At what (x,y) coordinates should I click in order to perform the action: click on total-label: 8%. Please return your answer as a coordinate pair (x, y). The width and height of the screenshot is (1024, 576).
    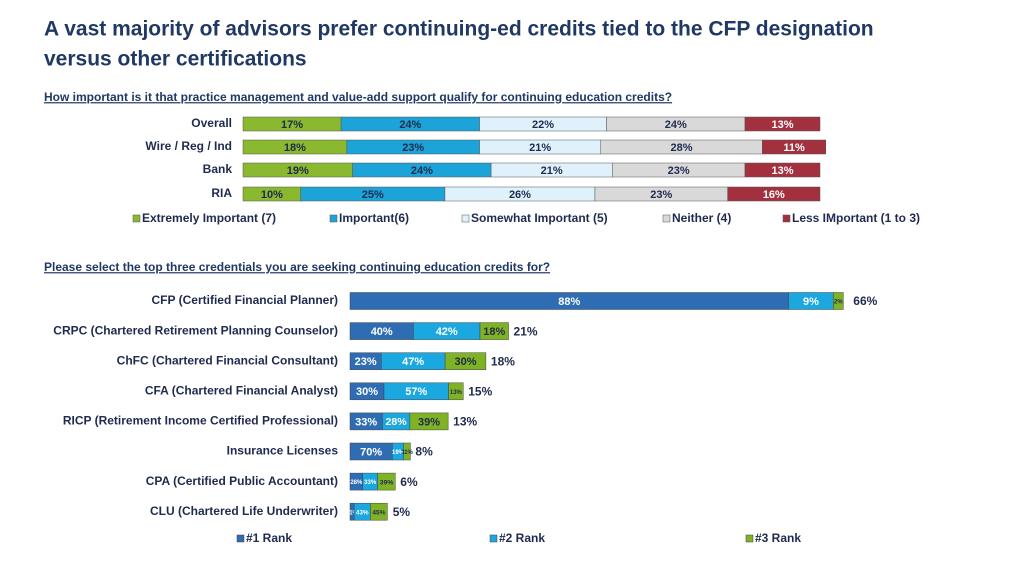
    Looking at the image, I should click on (424, 452).